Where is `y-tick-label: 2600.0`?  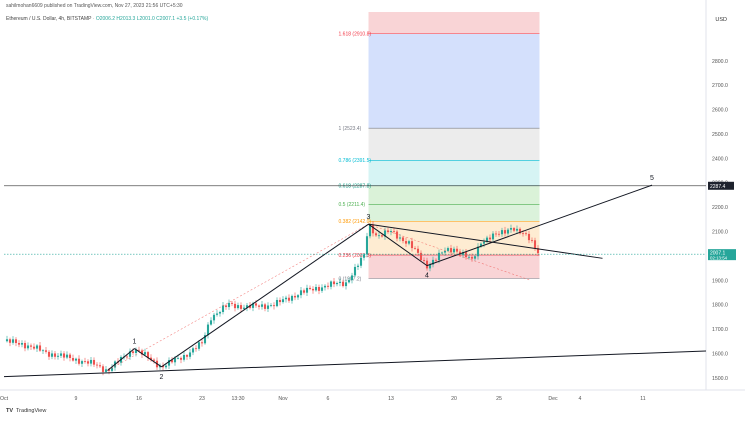 y-tick-label: 2600.0 is located at coordinates (720, 111).